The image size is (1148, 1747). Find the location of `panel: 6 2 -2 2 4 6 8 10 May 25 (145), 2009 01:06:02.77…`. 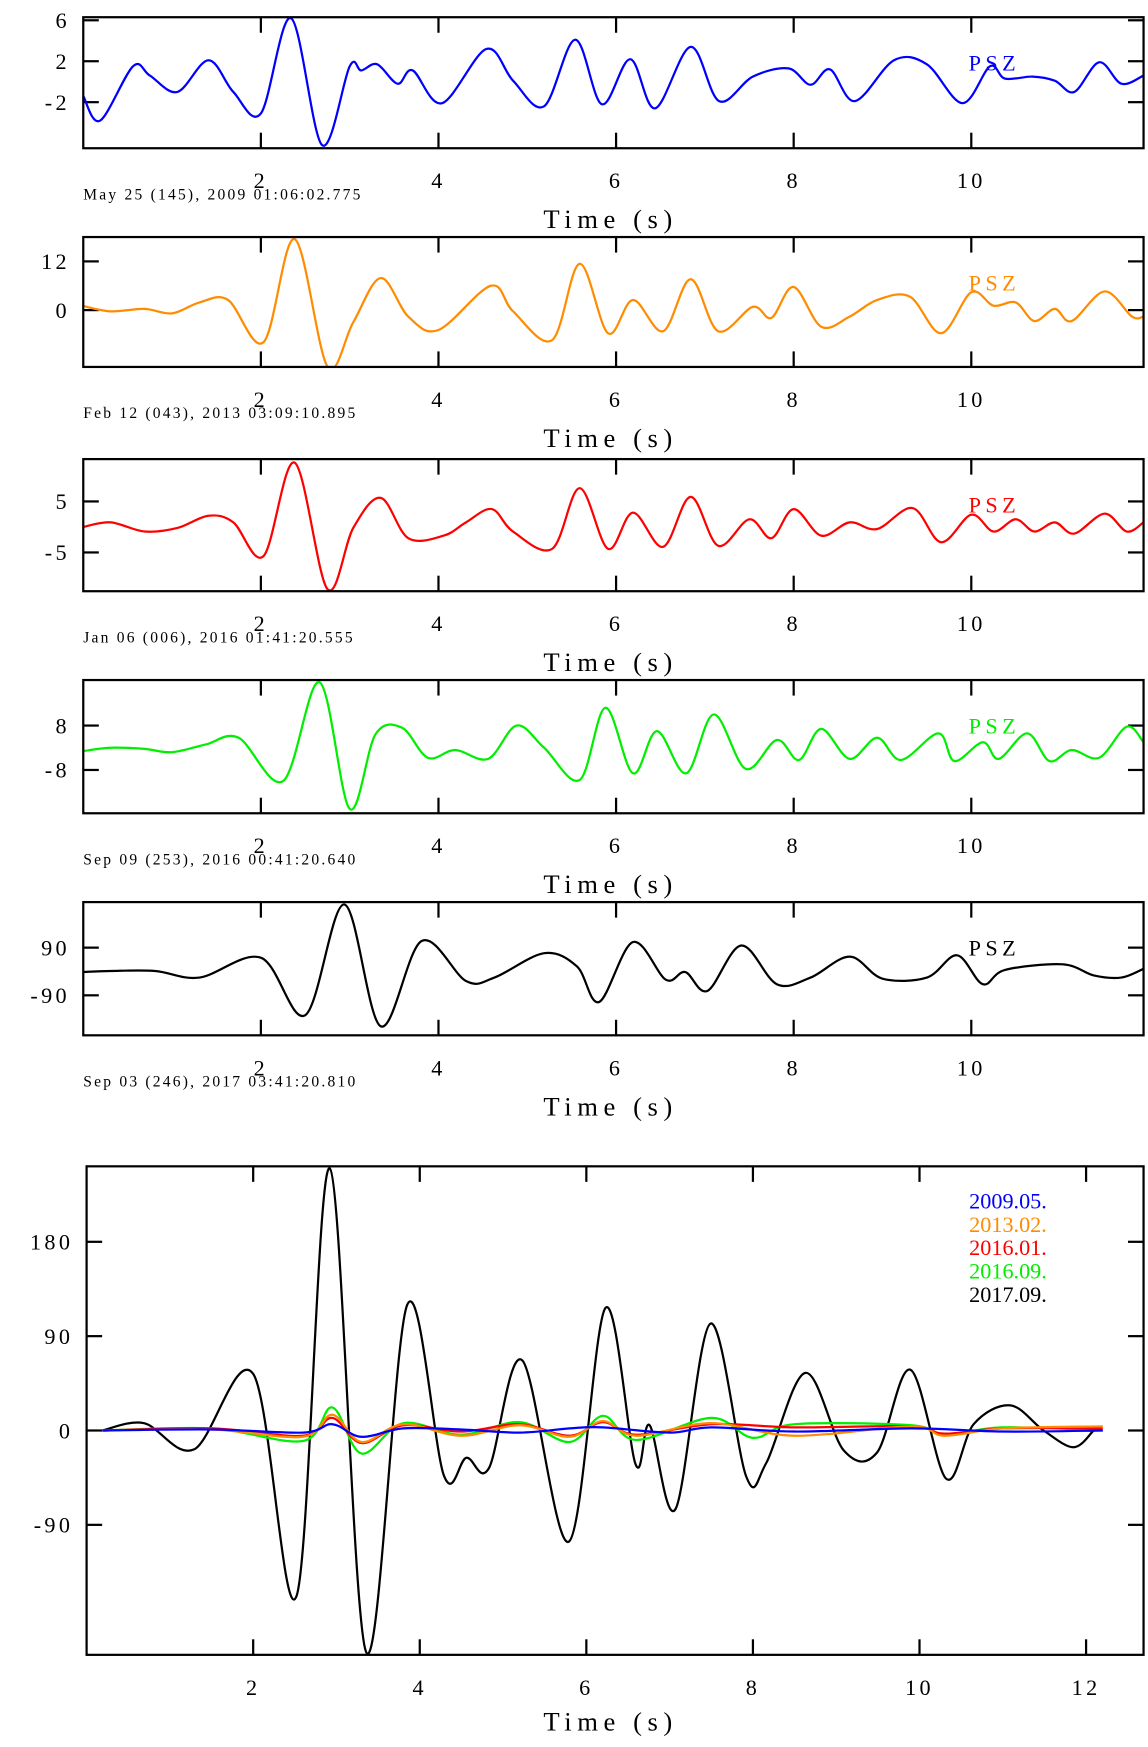

panel: 6 2 -2 2 4 6 8 10 May 25 (145), 2009 01:06:02.77… is located at coordinates (595, 121).